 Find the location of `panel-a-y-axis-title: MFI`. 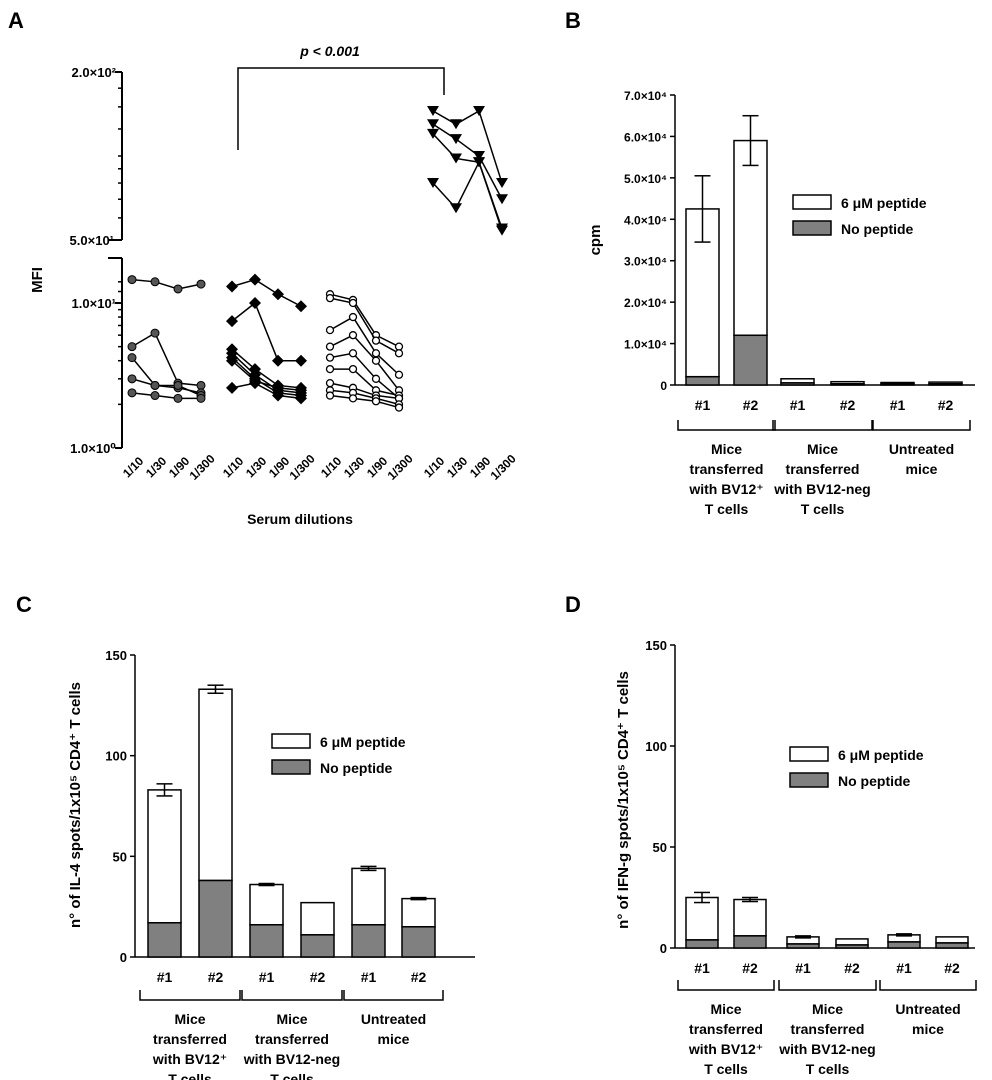

panel-a-y-axis-title: MFI is located at coordinates (37, 280).